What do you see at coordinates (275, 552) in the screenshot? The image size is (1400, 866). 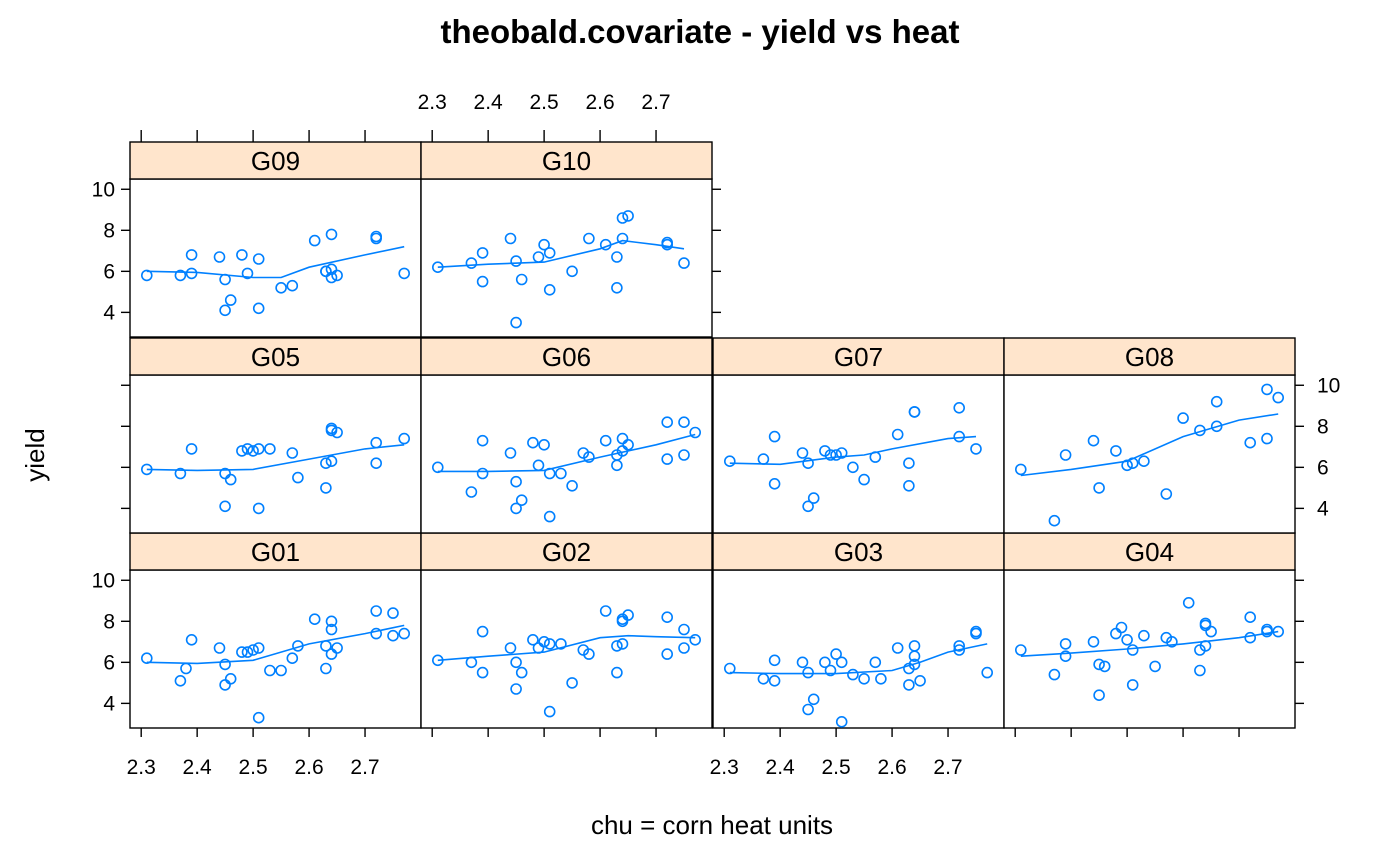 I see `strip-label: G01` at bounding box center [275, 552].